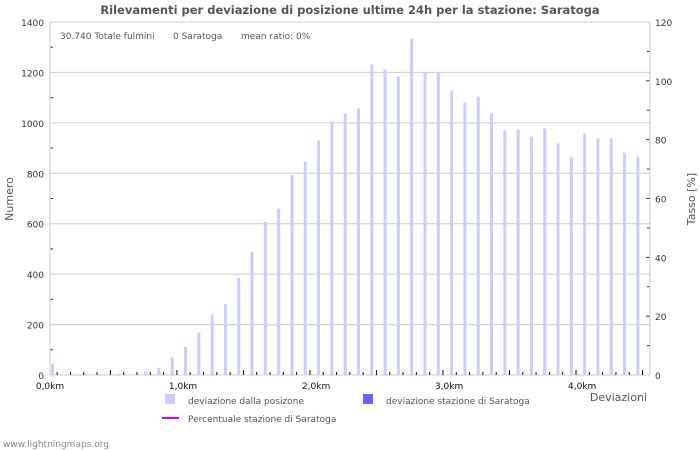 The image size is (700, 450). What do you see at coordinates (197, 37) in the screenshot?
I see `annotation-station: 0 Saratoga` at bounding box center [197, 37].